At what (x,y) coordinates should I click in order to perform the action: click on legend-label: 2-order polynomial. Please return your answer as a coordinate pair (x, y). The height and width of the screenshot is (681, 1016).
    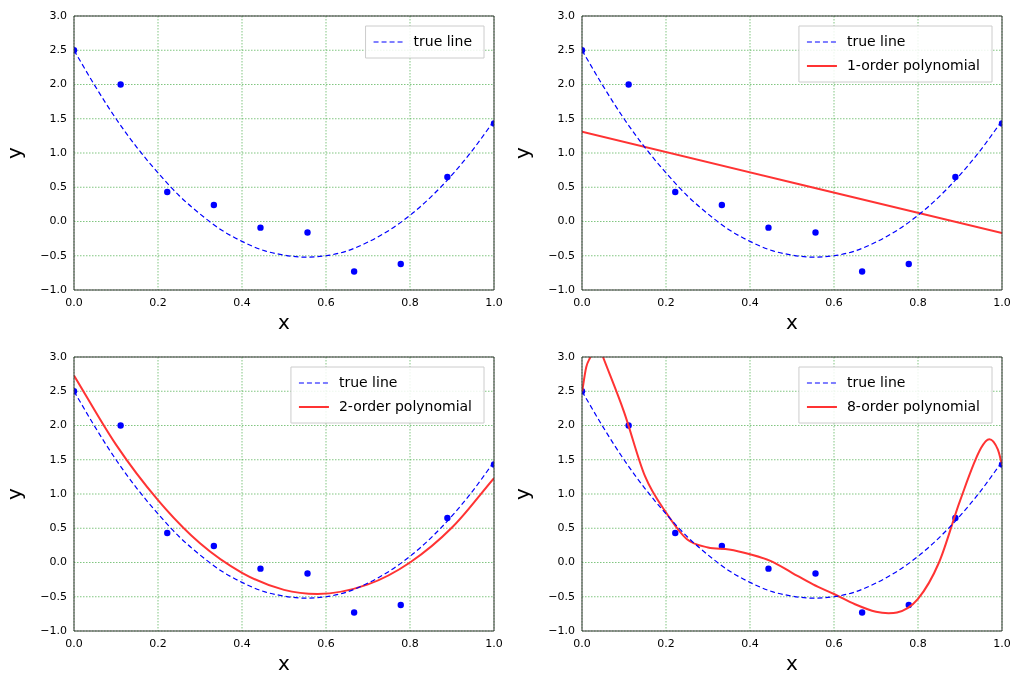
    Looking at the image, I should click on (405, 405).